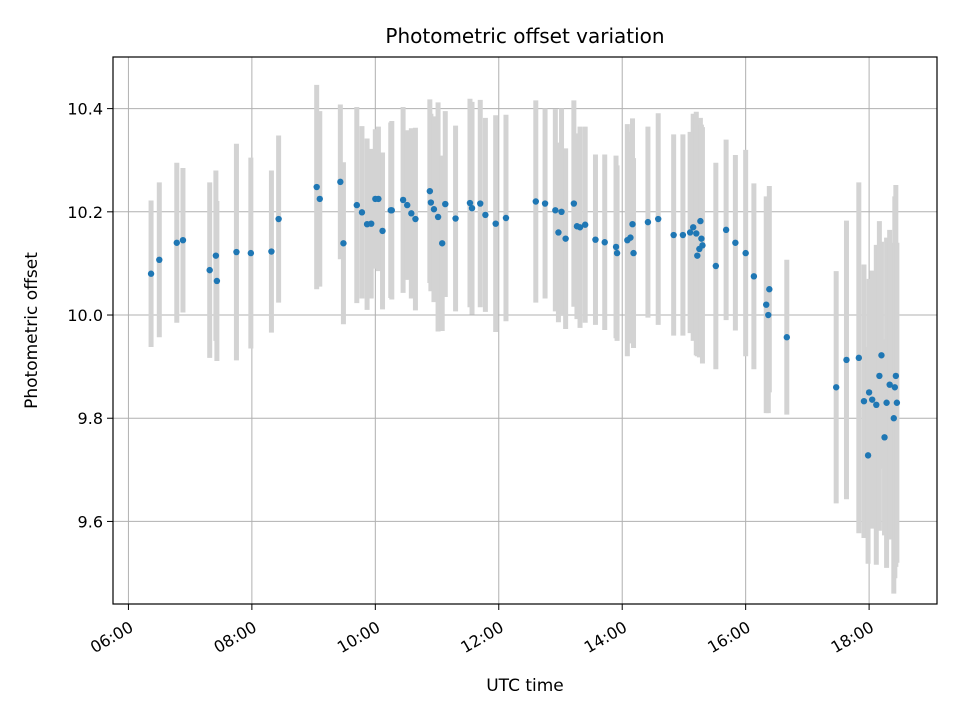 The width and height of the screenshot is (960, 720). I want to click on y-tick-label: 9.8, so click(90, 418).